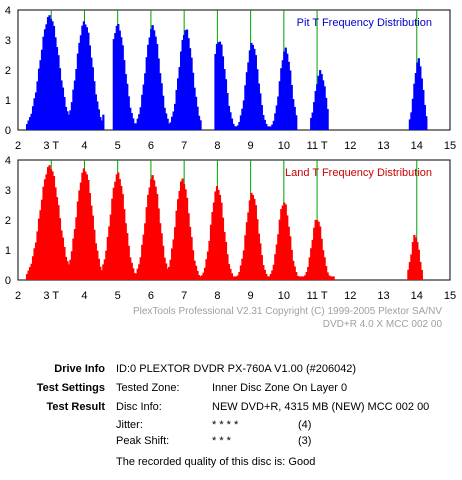 The width and height of the screenshot is (462, 480). I want to click on land-x-tick-label: 8, so click(217, 296).